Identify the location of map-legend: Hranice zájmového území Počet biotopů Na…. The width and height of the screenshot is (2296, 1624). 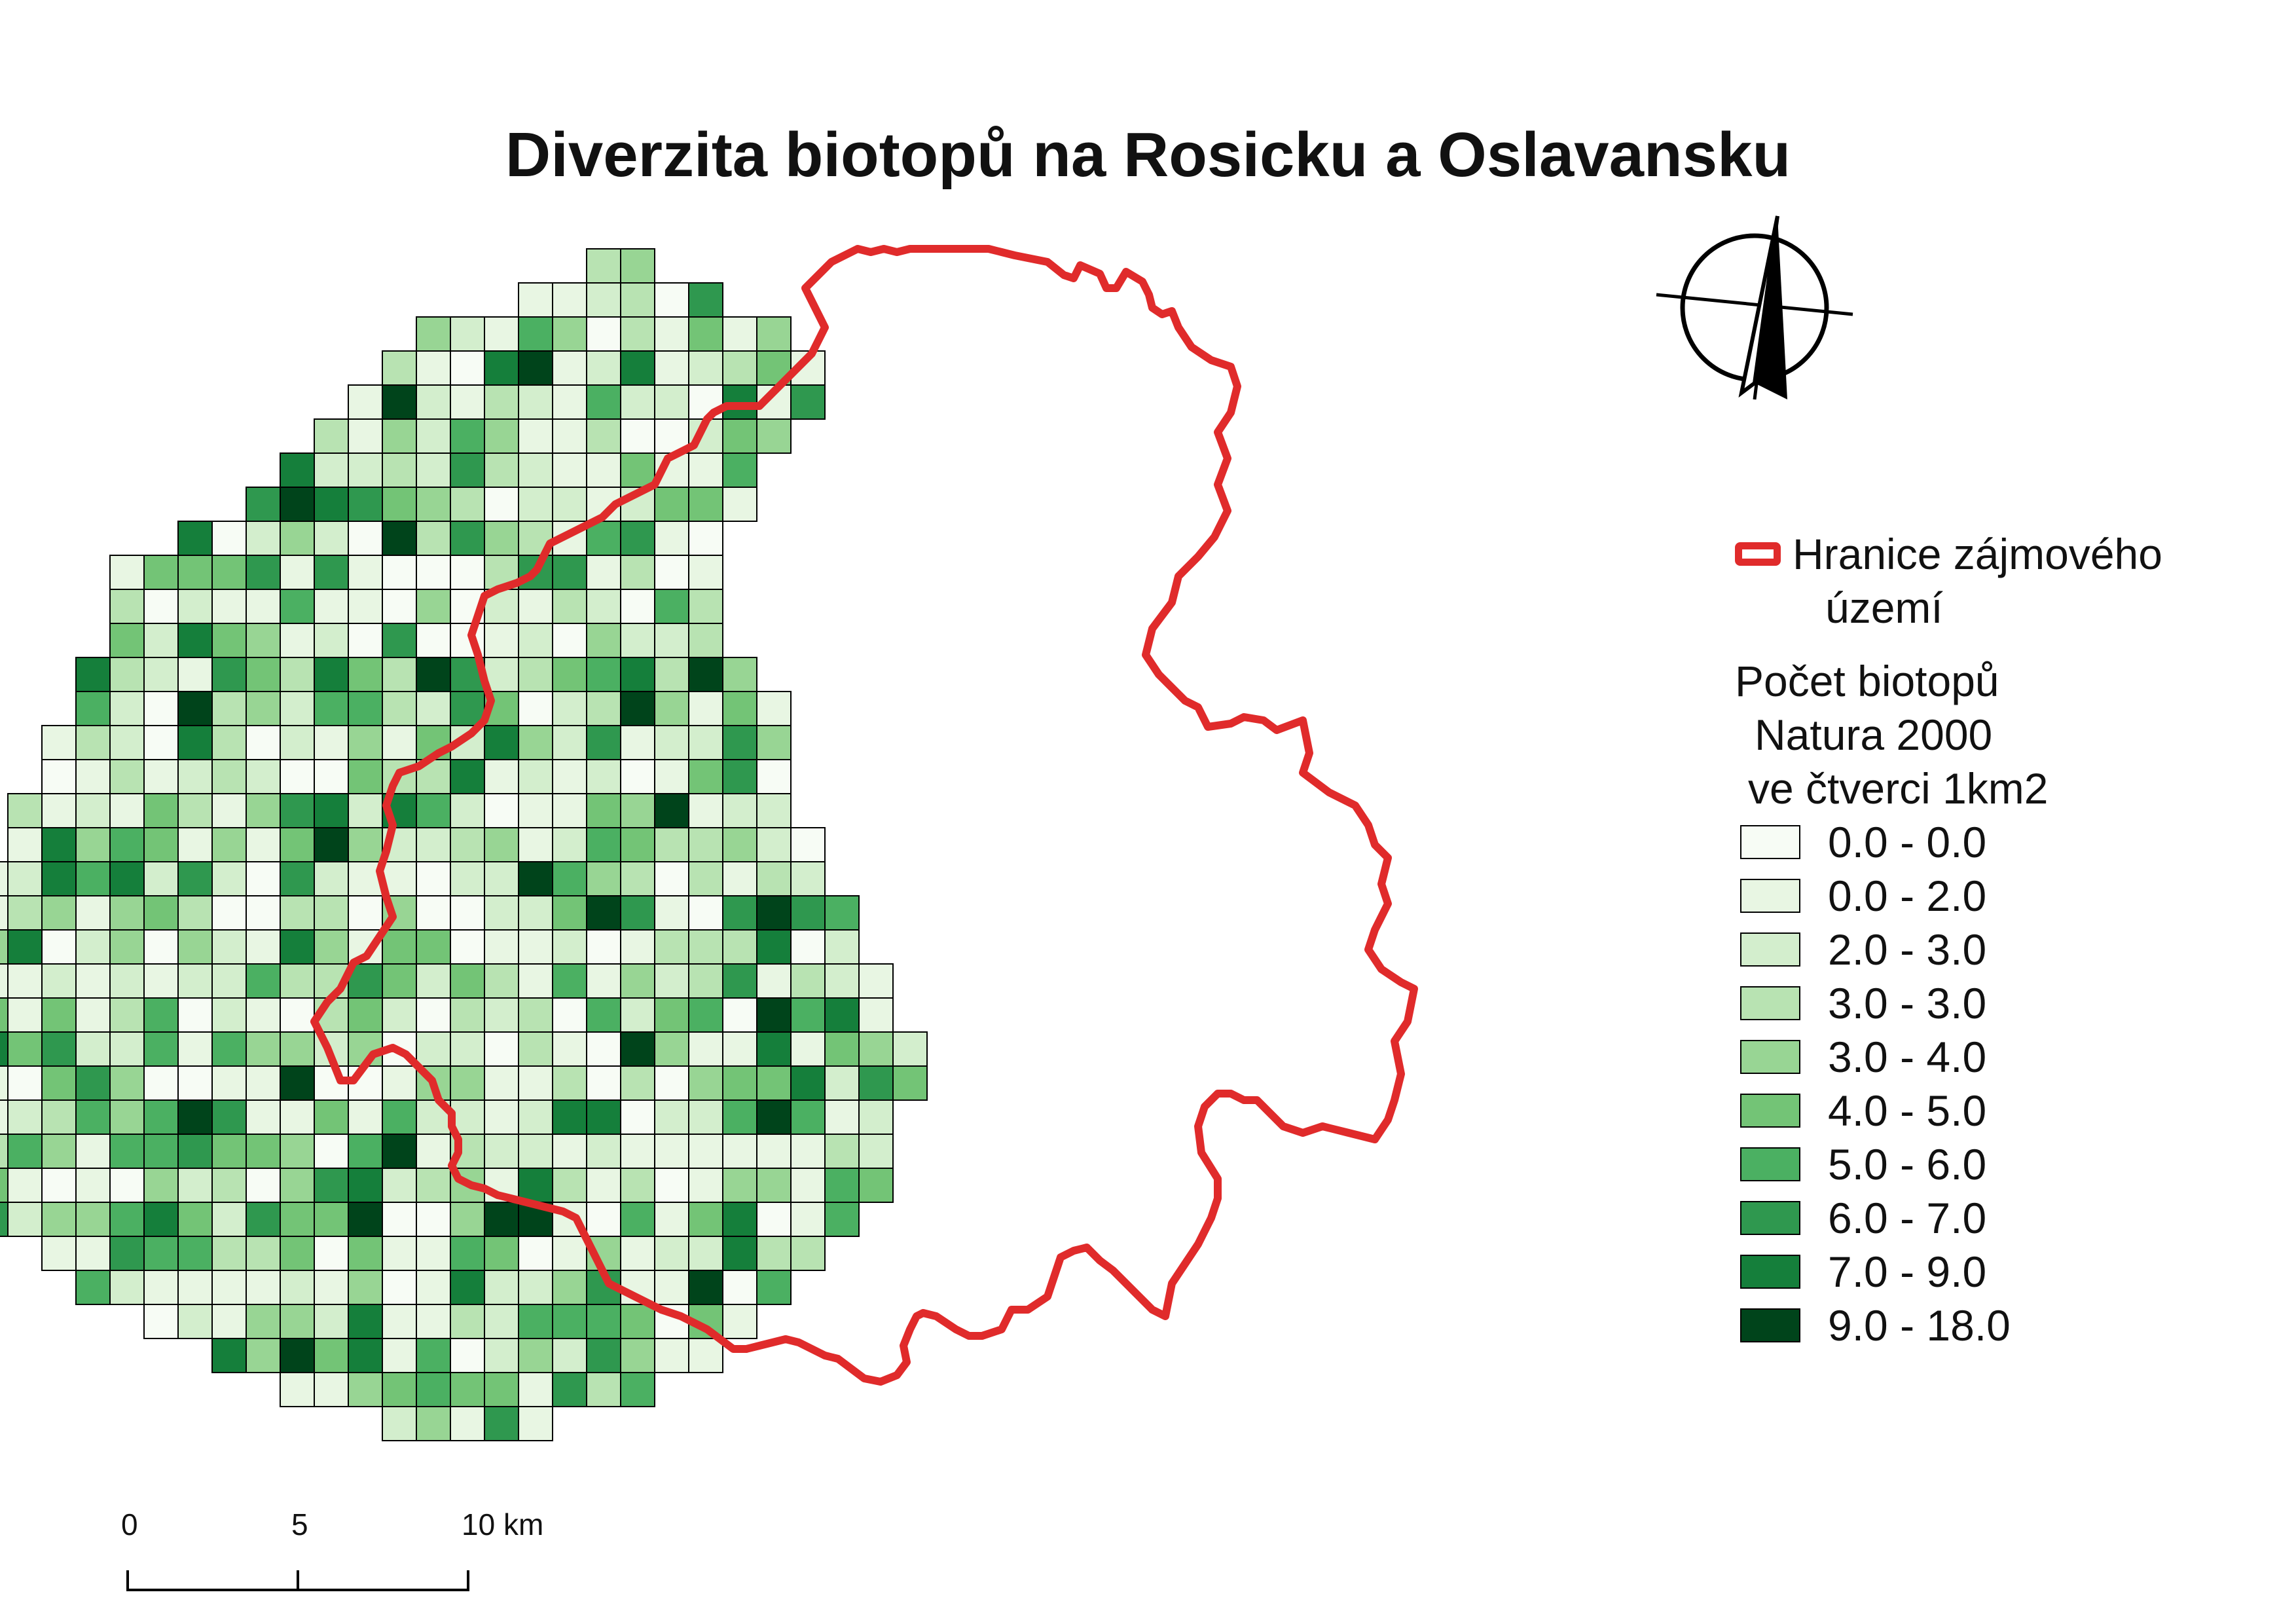
(2003, 939).